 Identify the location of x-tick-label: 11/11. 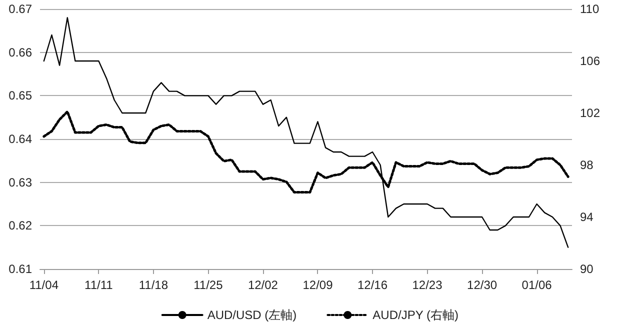
(99, 285).